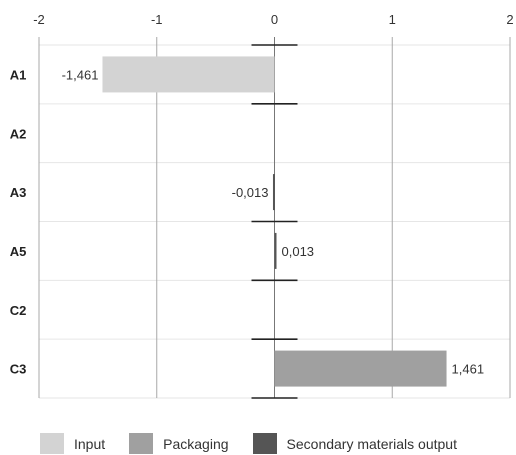  What do you see at coordinates (90, 443) in the screenshot?
I see `legend-label-input: Input` at bounding box center [90, 443].